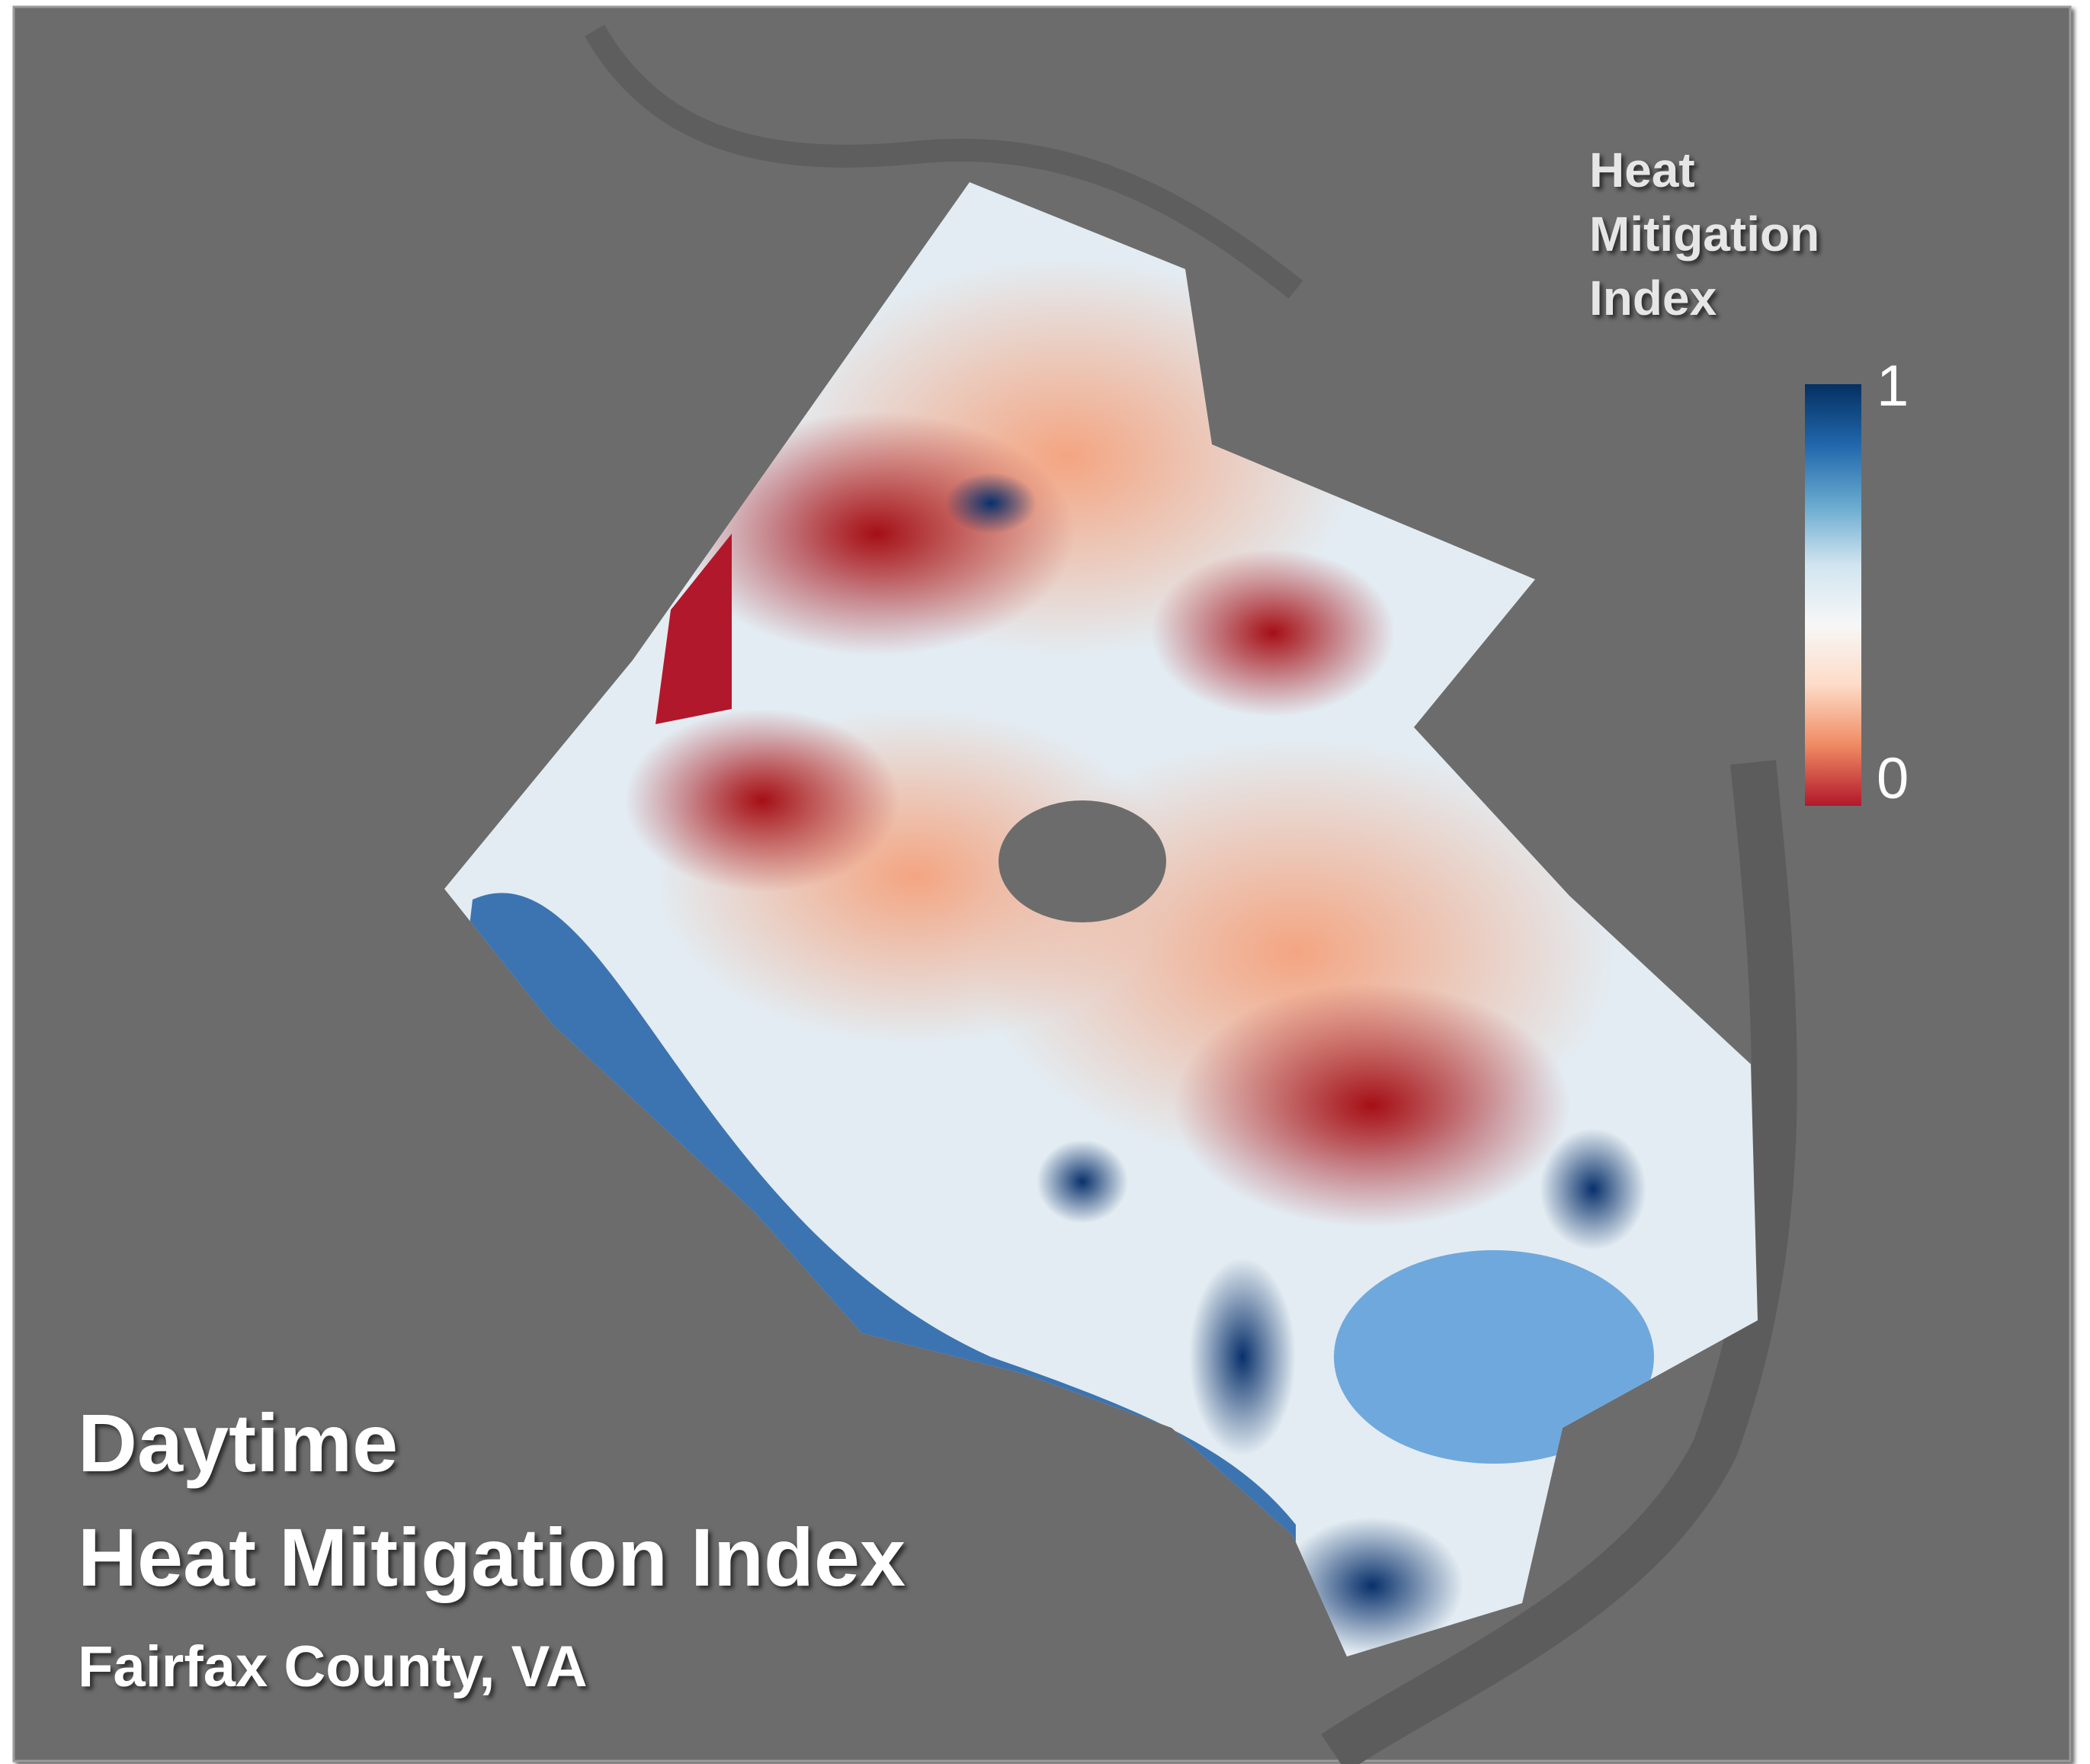 This screenshot has height=1764, width=2090. Describe the element at coordinates (1893, 778) in the screenshot. I see `legend-tick-label: 0` at that location.